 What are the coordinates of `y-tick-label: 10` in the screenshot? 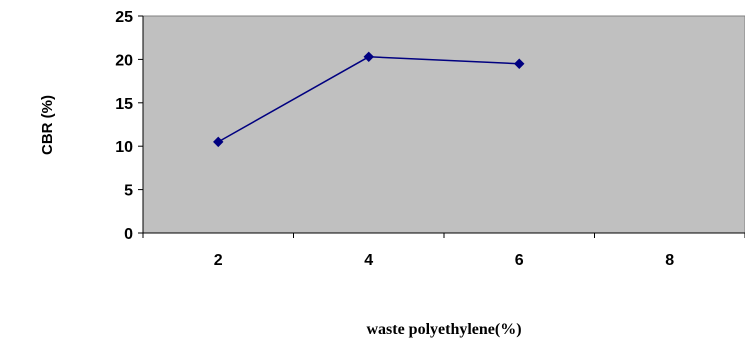 It's located at (124, 147).